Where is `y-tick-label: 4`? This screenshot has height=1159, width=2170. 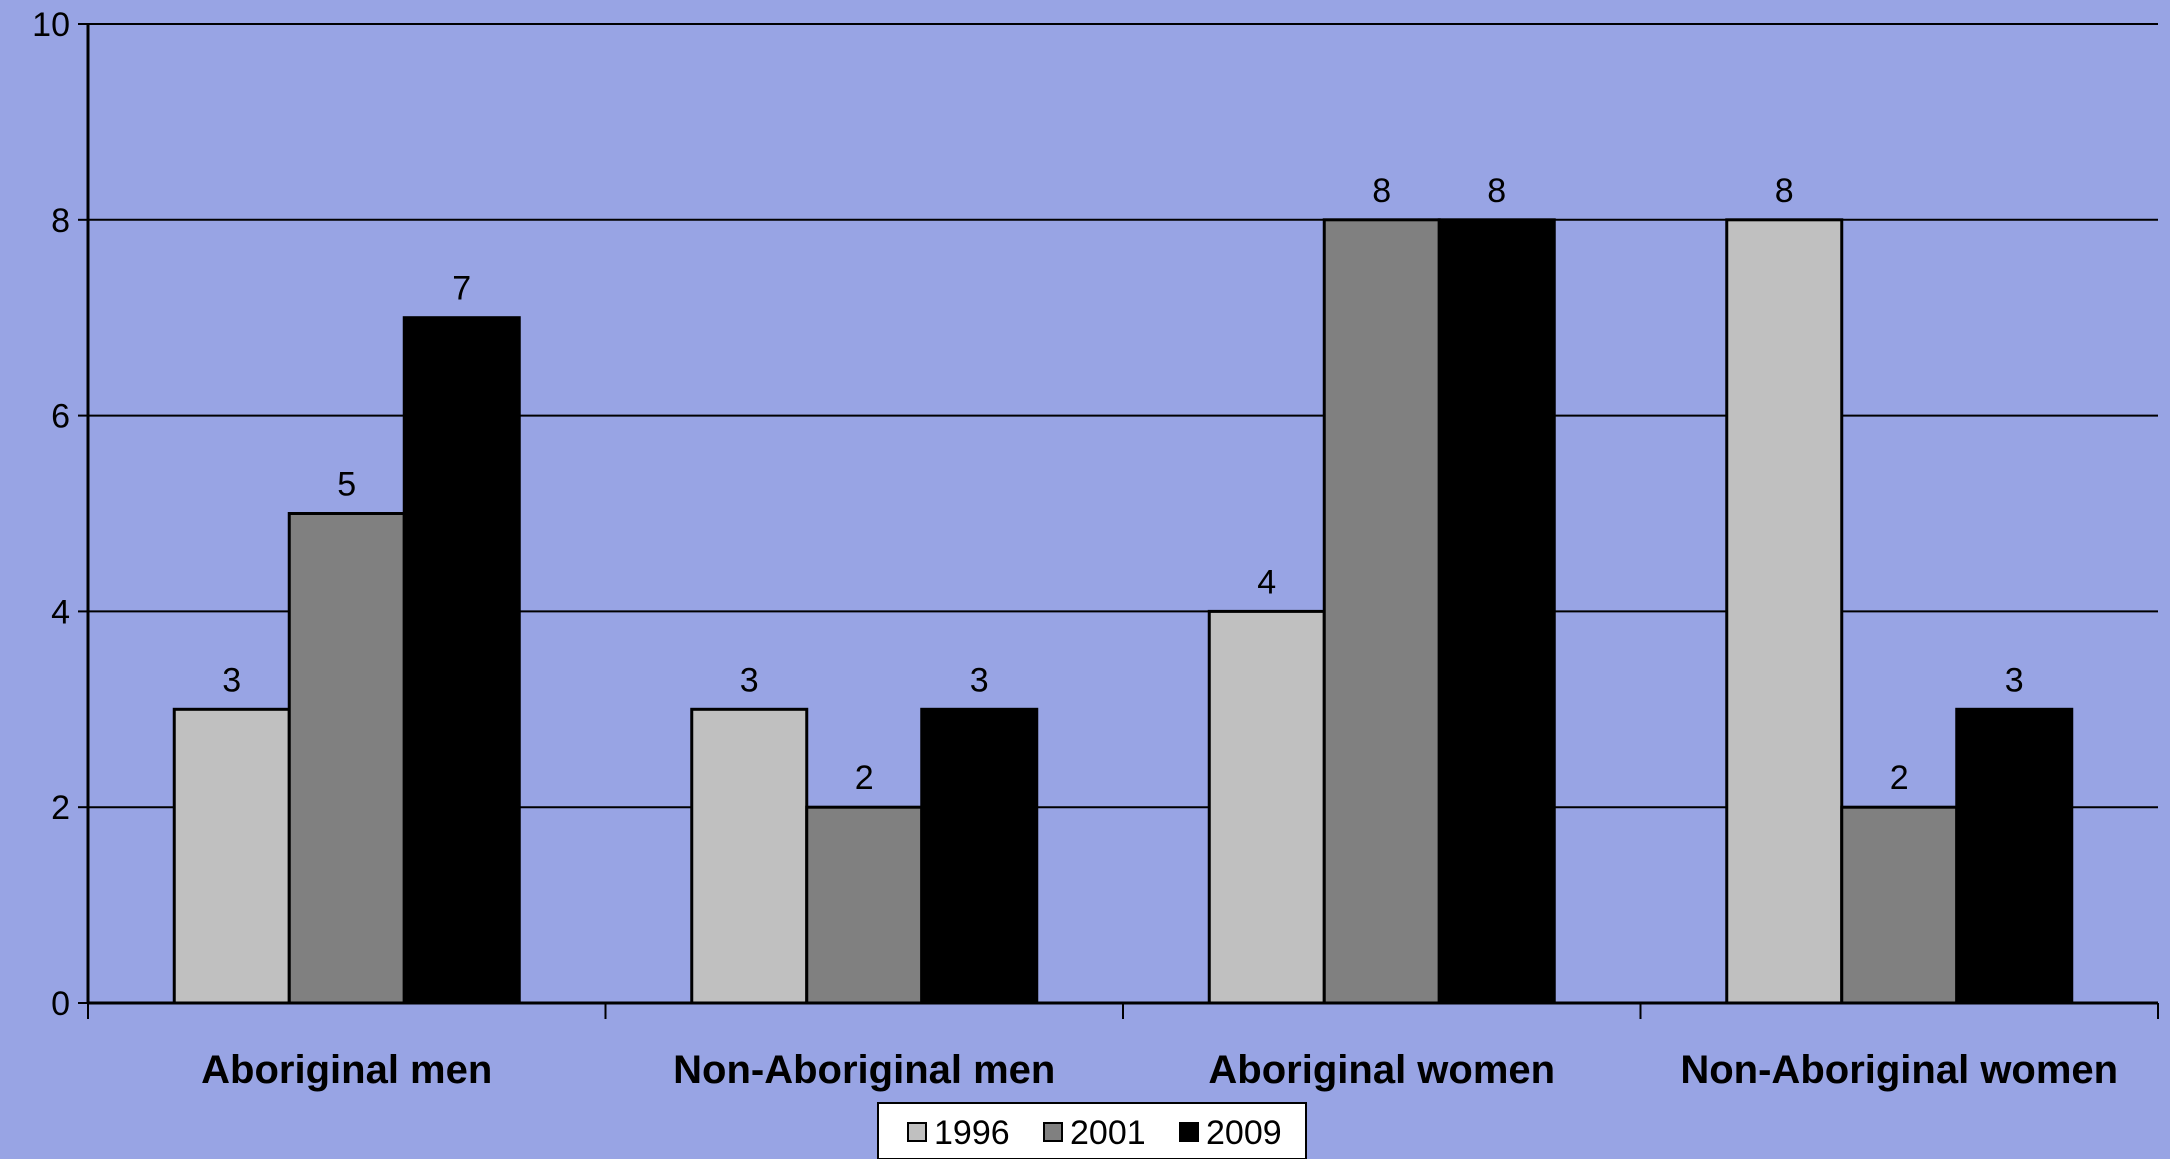 y-tick-label: 4 is located at coordinates (60, 612).